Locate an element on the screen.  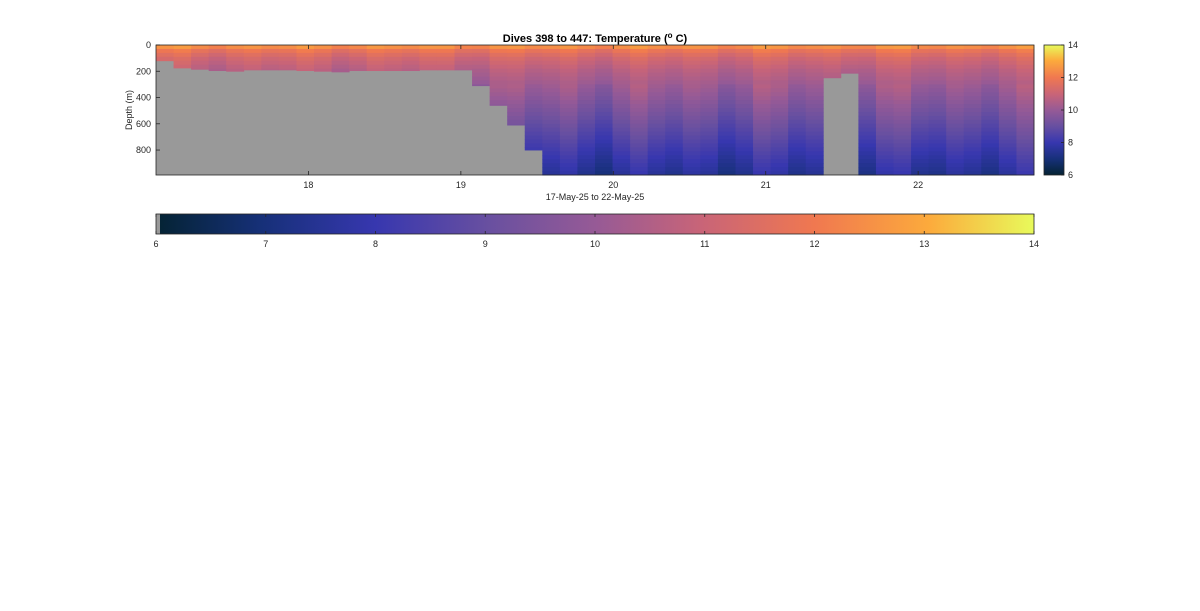
y-axis-title: Depth (m) is located at coordinates (129, 110).